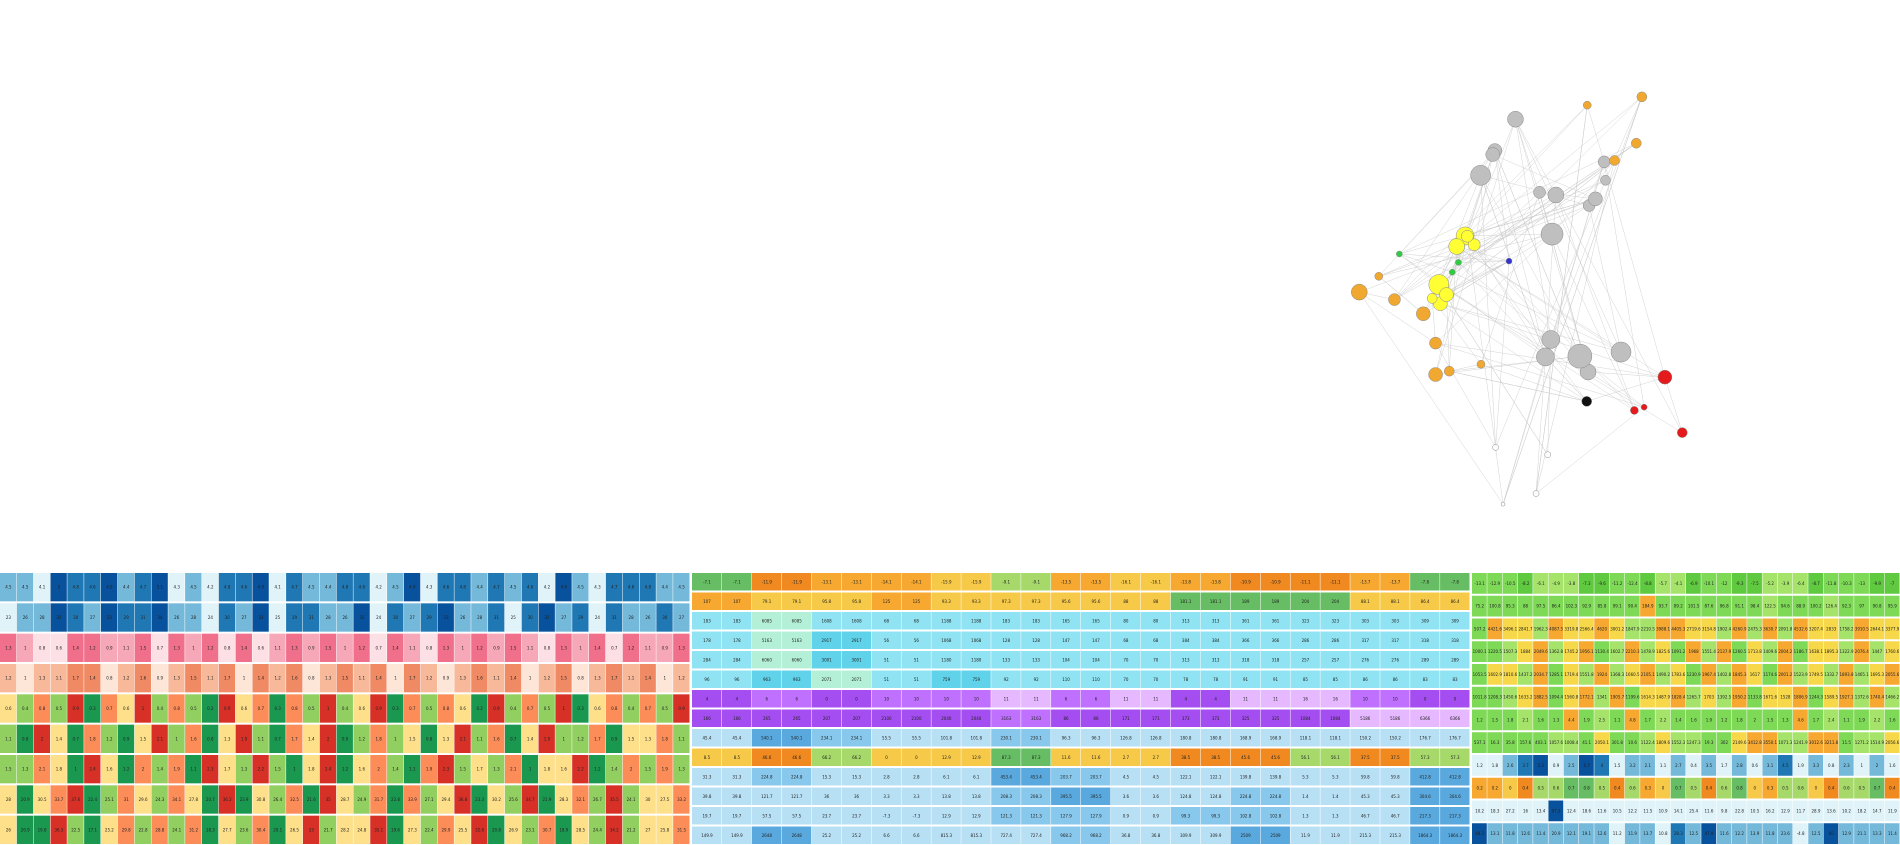  I want to click on heatmap-cell-value: 30, so click(665, 617).